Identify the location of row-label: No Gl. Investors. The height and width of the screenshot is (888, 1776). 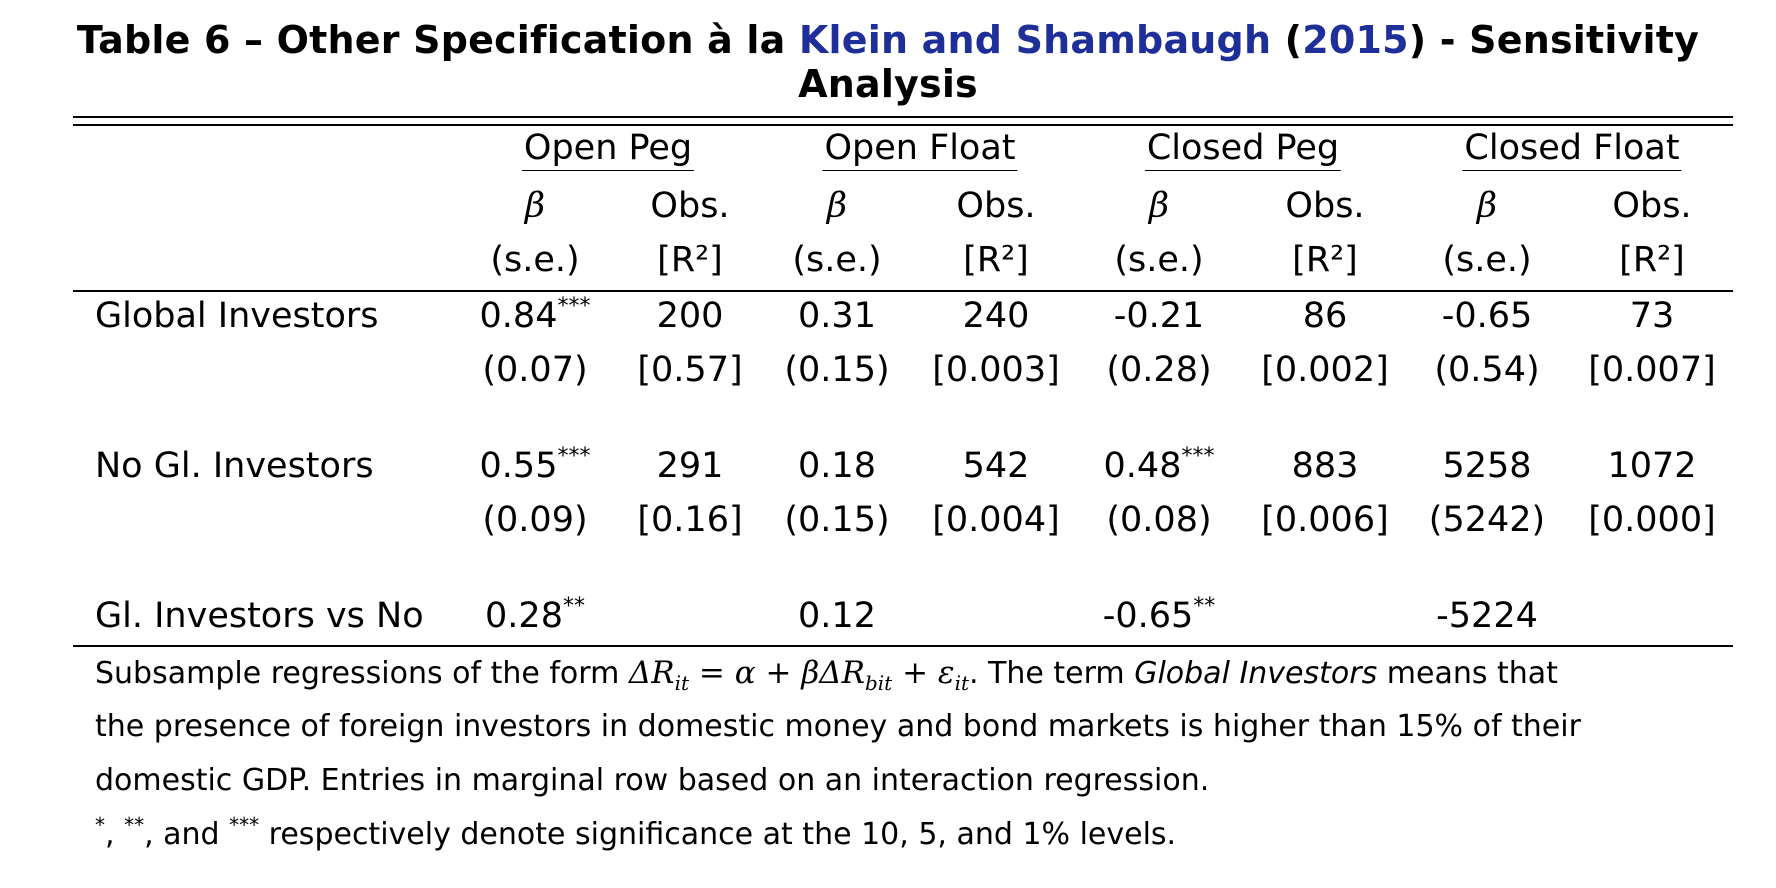
(234, 466).